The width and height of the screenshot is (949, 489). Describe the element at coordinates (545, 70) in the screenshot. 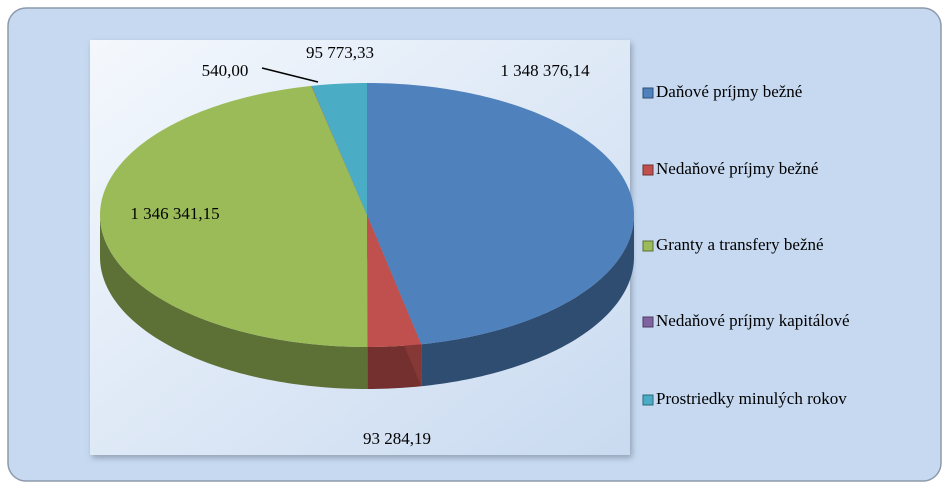

I see `data-label: 1 348 376,14` at that location.